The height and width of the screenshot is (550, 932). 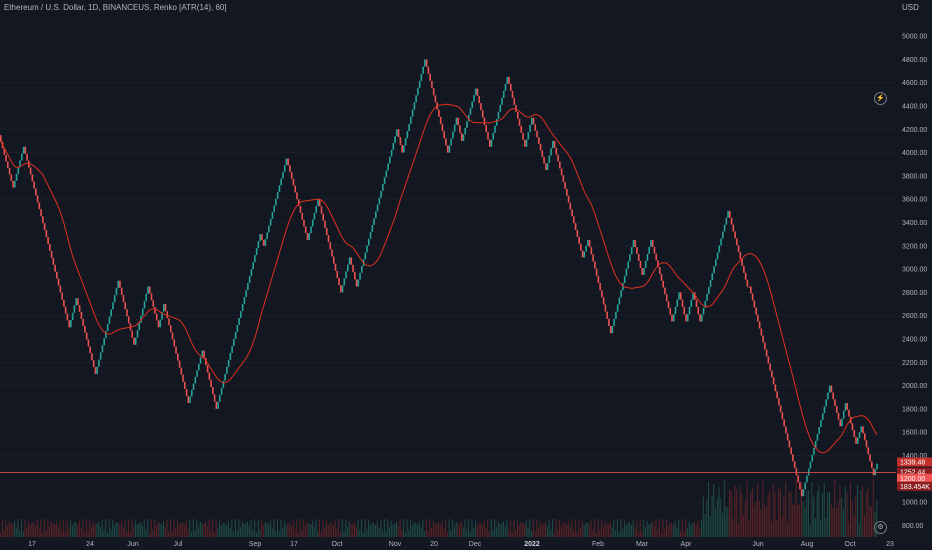 What do you see at coordinates (880, 527) in the screenshot?
I see `settings-icon: ⚙` at bounding box center [880, 527].